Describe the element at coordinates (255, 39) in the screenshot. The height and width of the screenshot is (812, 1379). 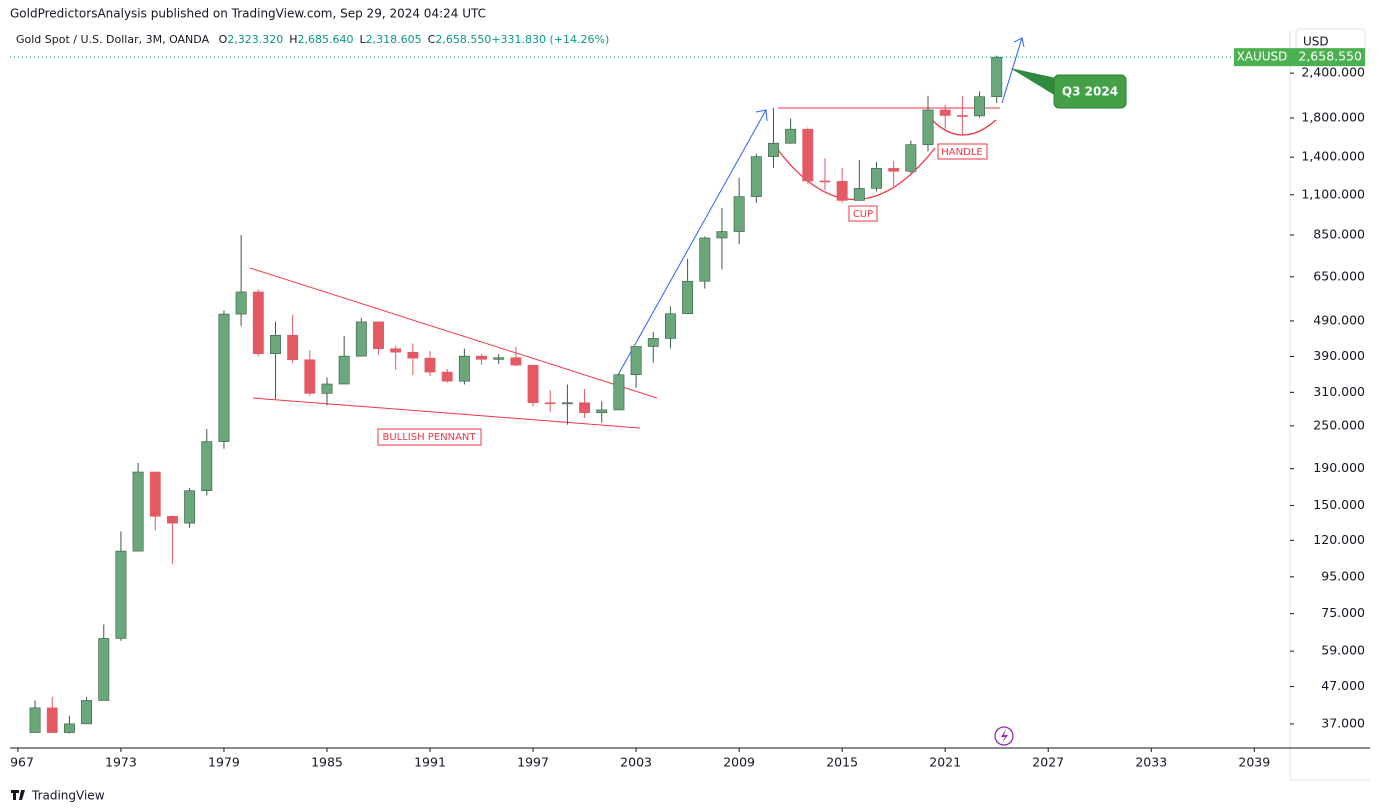
I see `legend-value: 2,323.320` at that location.